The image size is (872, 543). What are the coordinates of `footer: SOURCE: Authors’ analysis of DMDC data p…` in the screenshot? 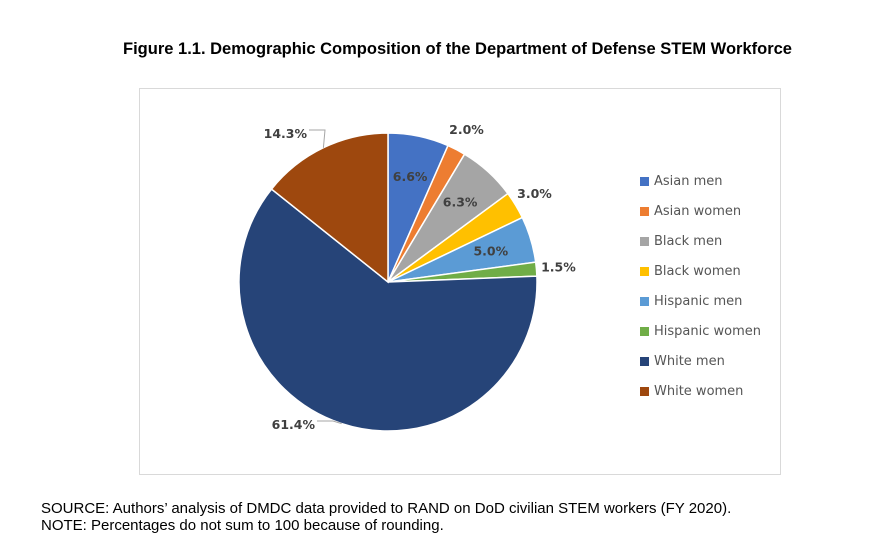 It's located at (386, 517).